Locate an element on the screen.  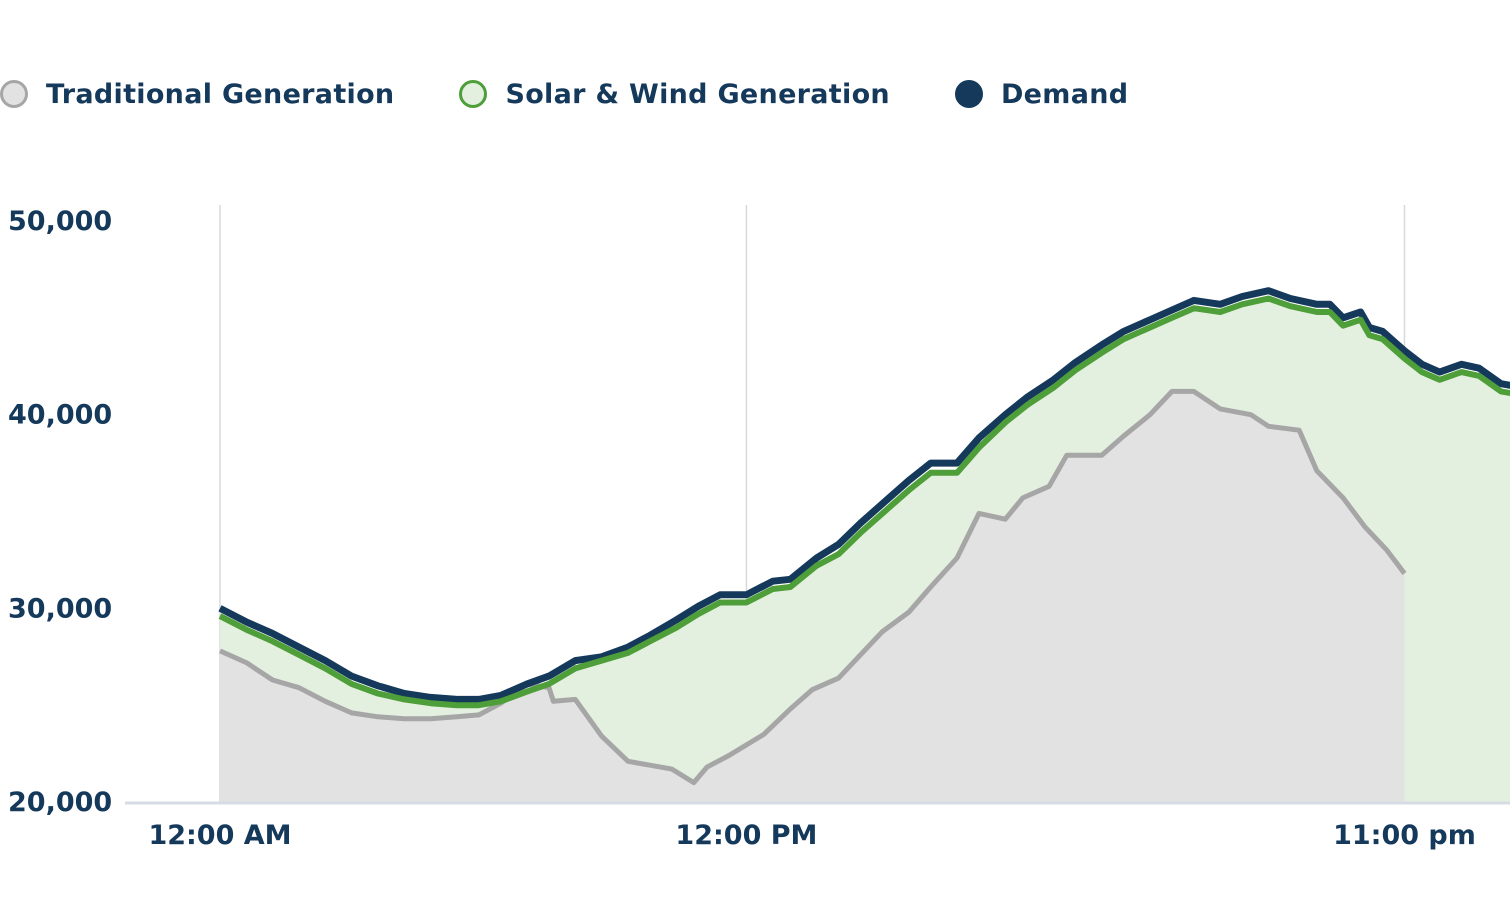
legend-label-demand: Demand is located at coordinates (1064, 94).